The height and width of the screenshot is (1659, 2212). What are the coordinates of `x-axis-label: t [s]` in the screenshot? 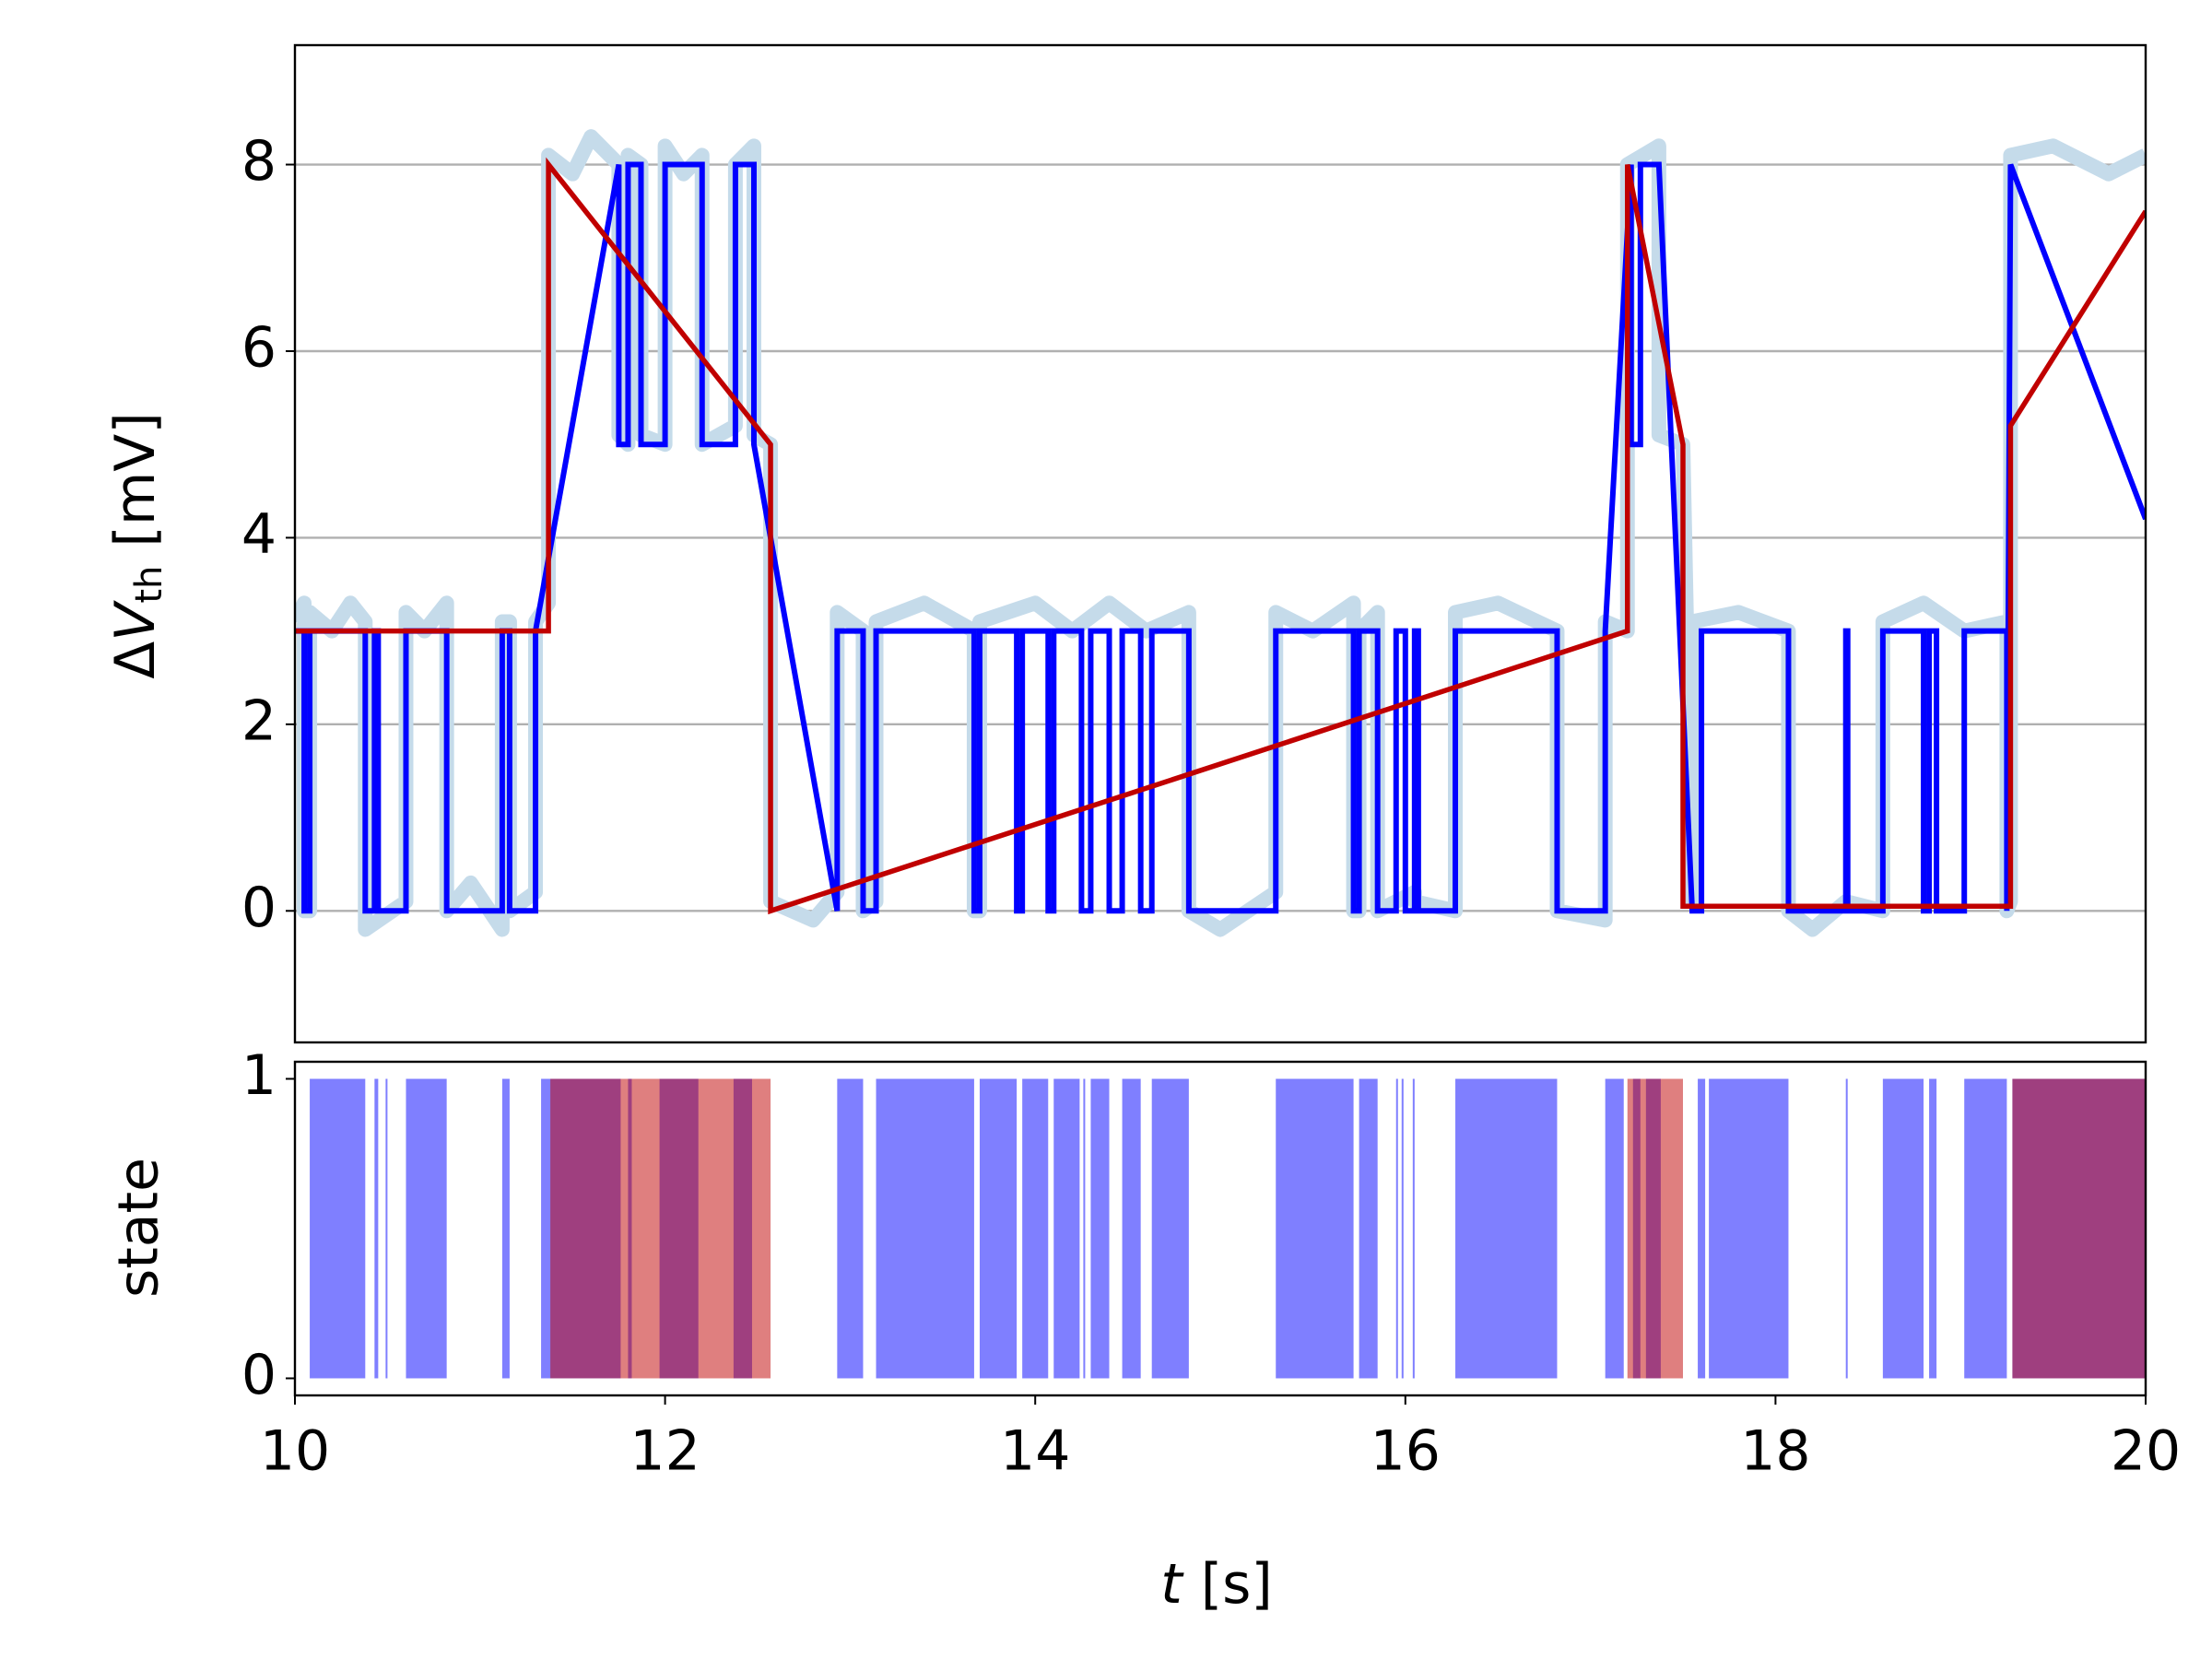 It's located at (1216, 1584).